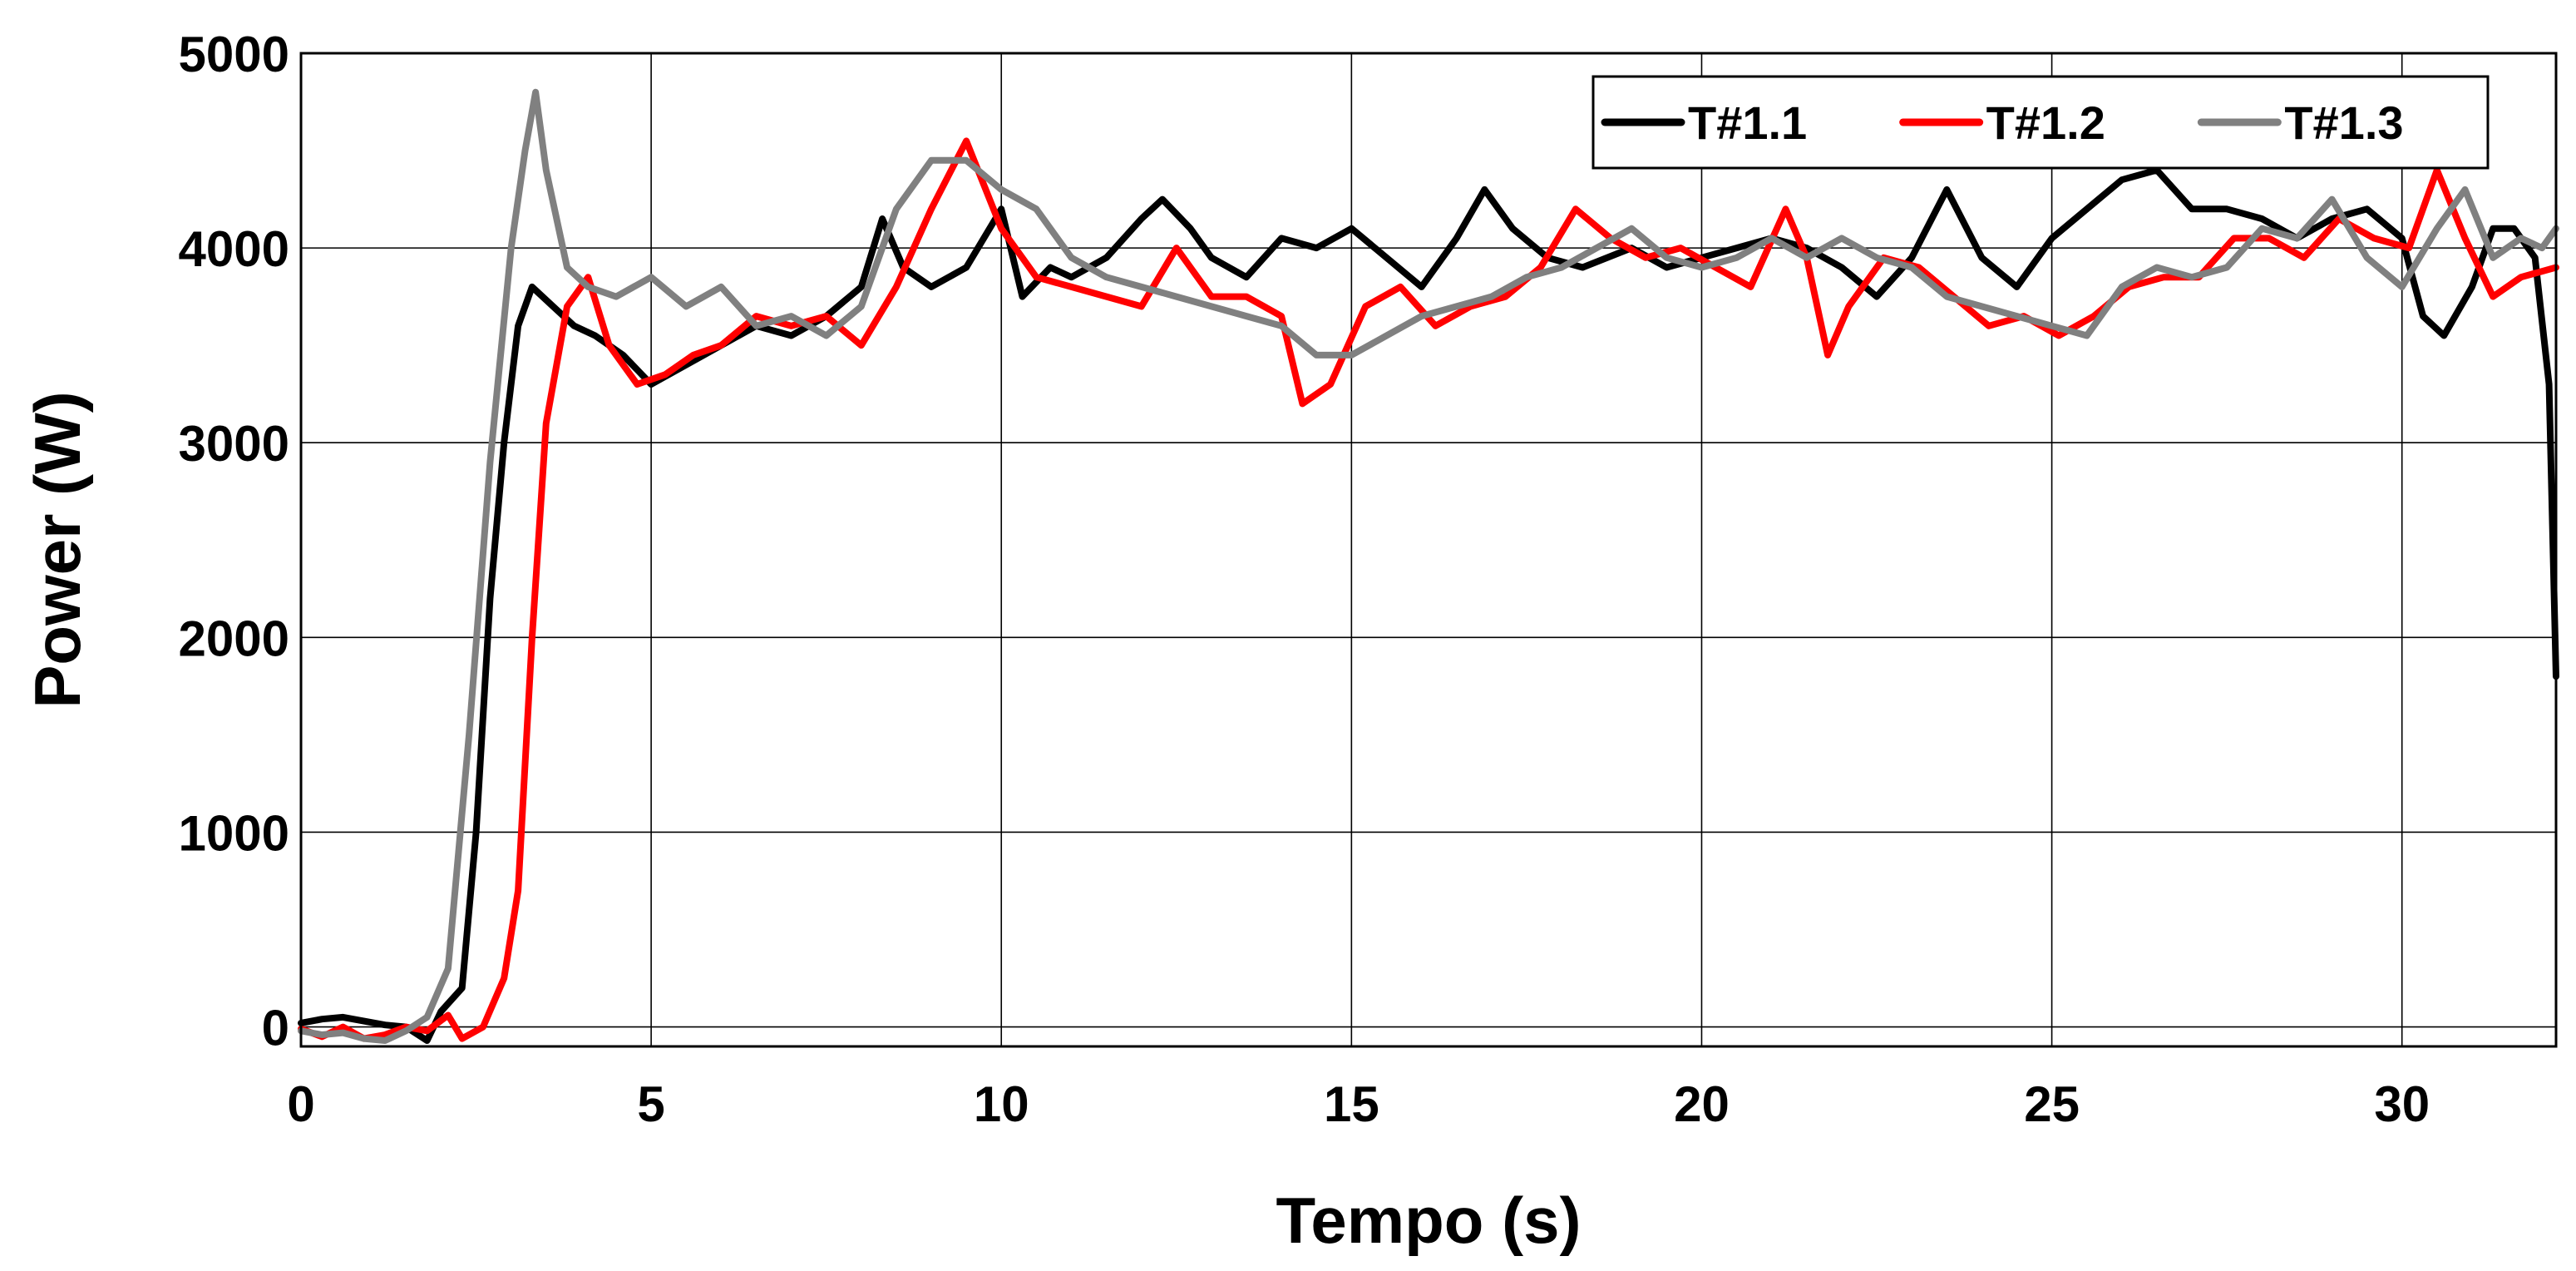  What do you see at coordinates (234, 638) in the screenshot?
I see `y-tick-label: 2000` at bounding box center [234, 638].